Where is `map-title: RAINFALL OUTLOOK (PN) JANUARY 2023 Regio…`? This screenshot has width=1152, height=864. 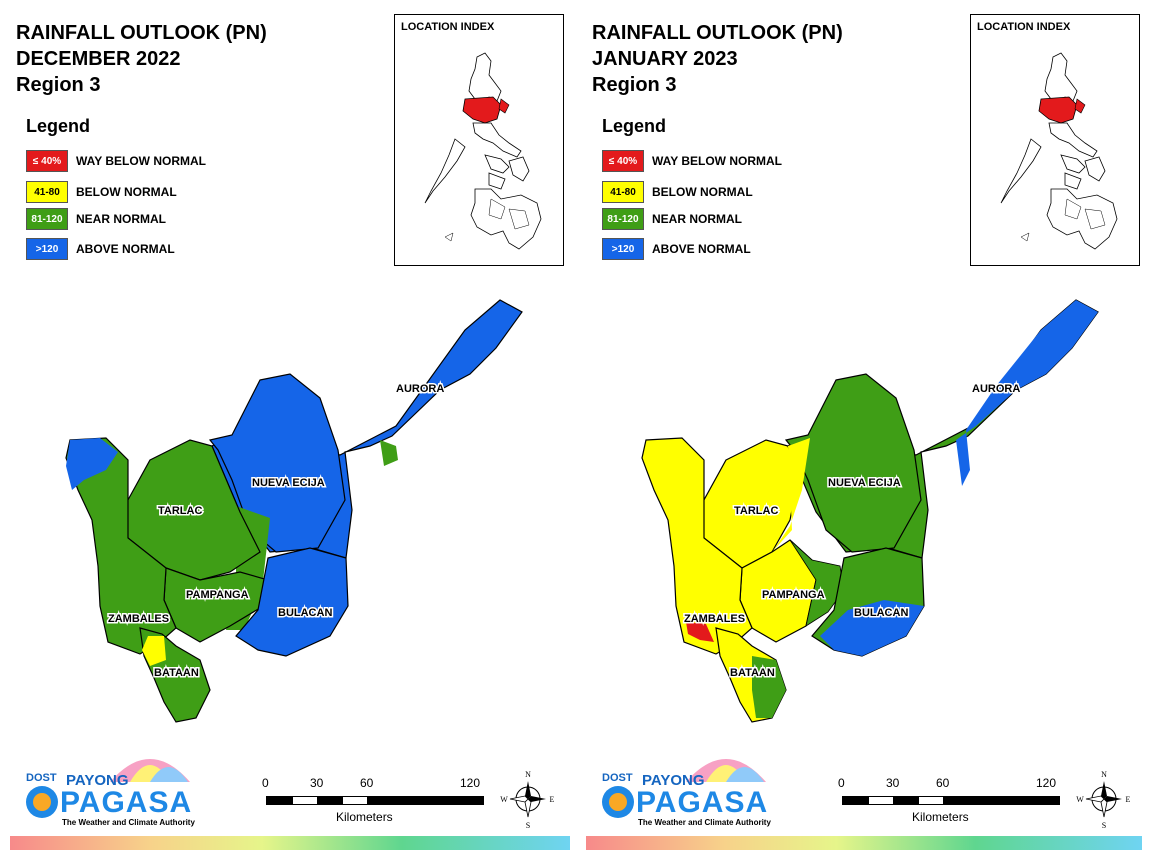 map-title: RAINFALL OUTLOOK (PN) JANUARY 2023 Regio… is located at coordinates (717, 59).